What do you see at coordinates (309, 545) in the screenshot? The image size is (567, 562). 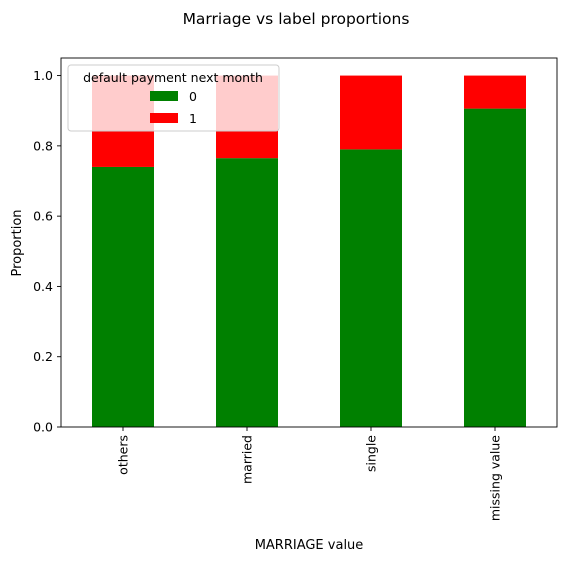 I see `x-axis-label: MARRIAGE value` at bounding box center [309, 545].